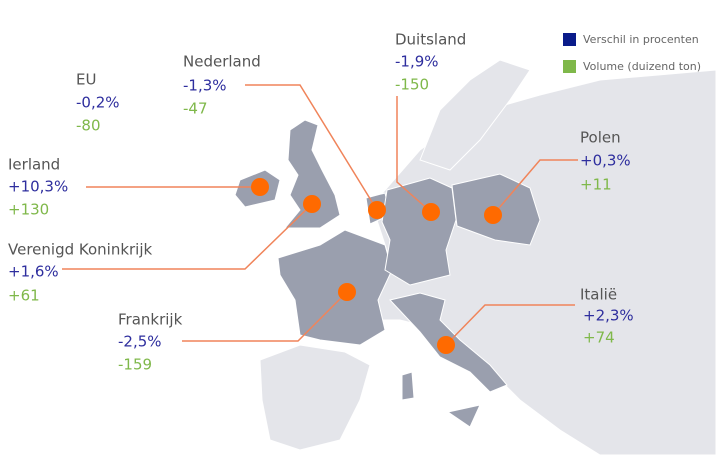 This screenshot has height=455, width=716. I want to click on region-volume: +74, so click(599, 338).